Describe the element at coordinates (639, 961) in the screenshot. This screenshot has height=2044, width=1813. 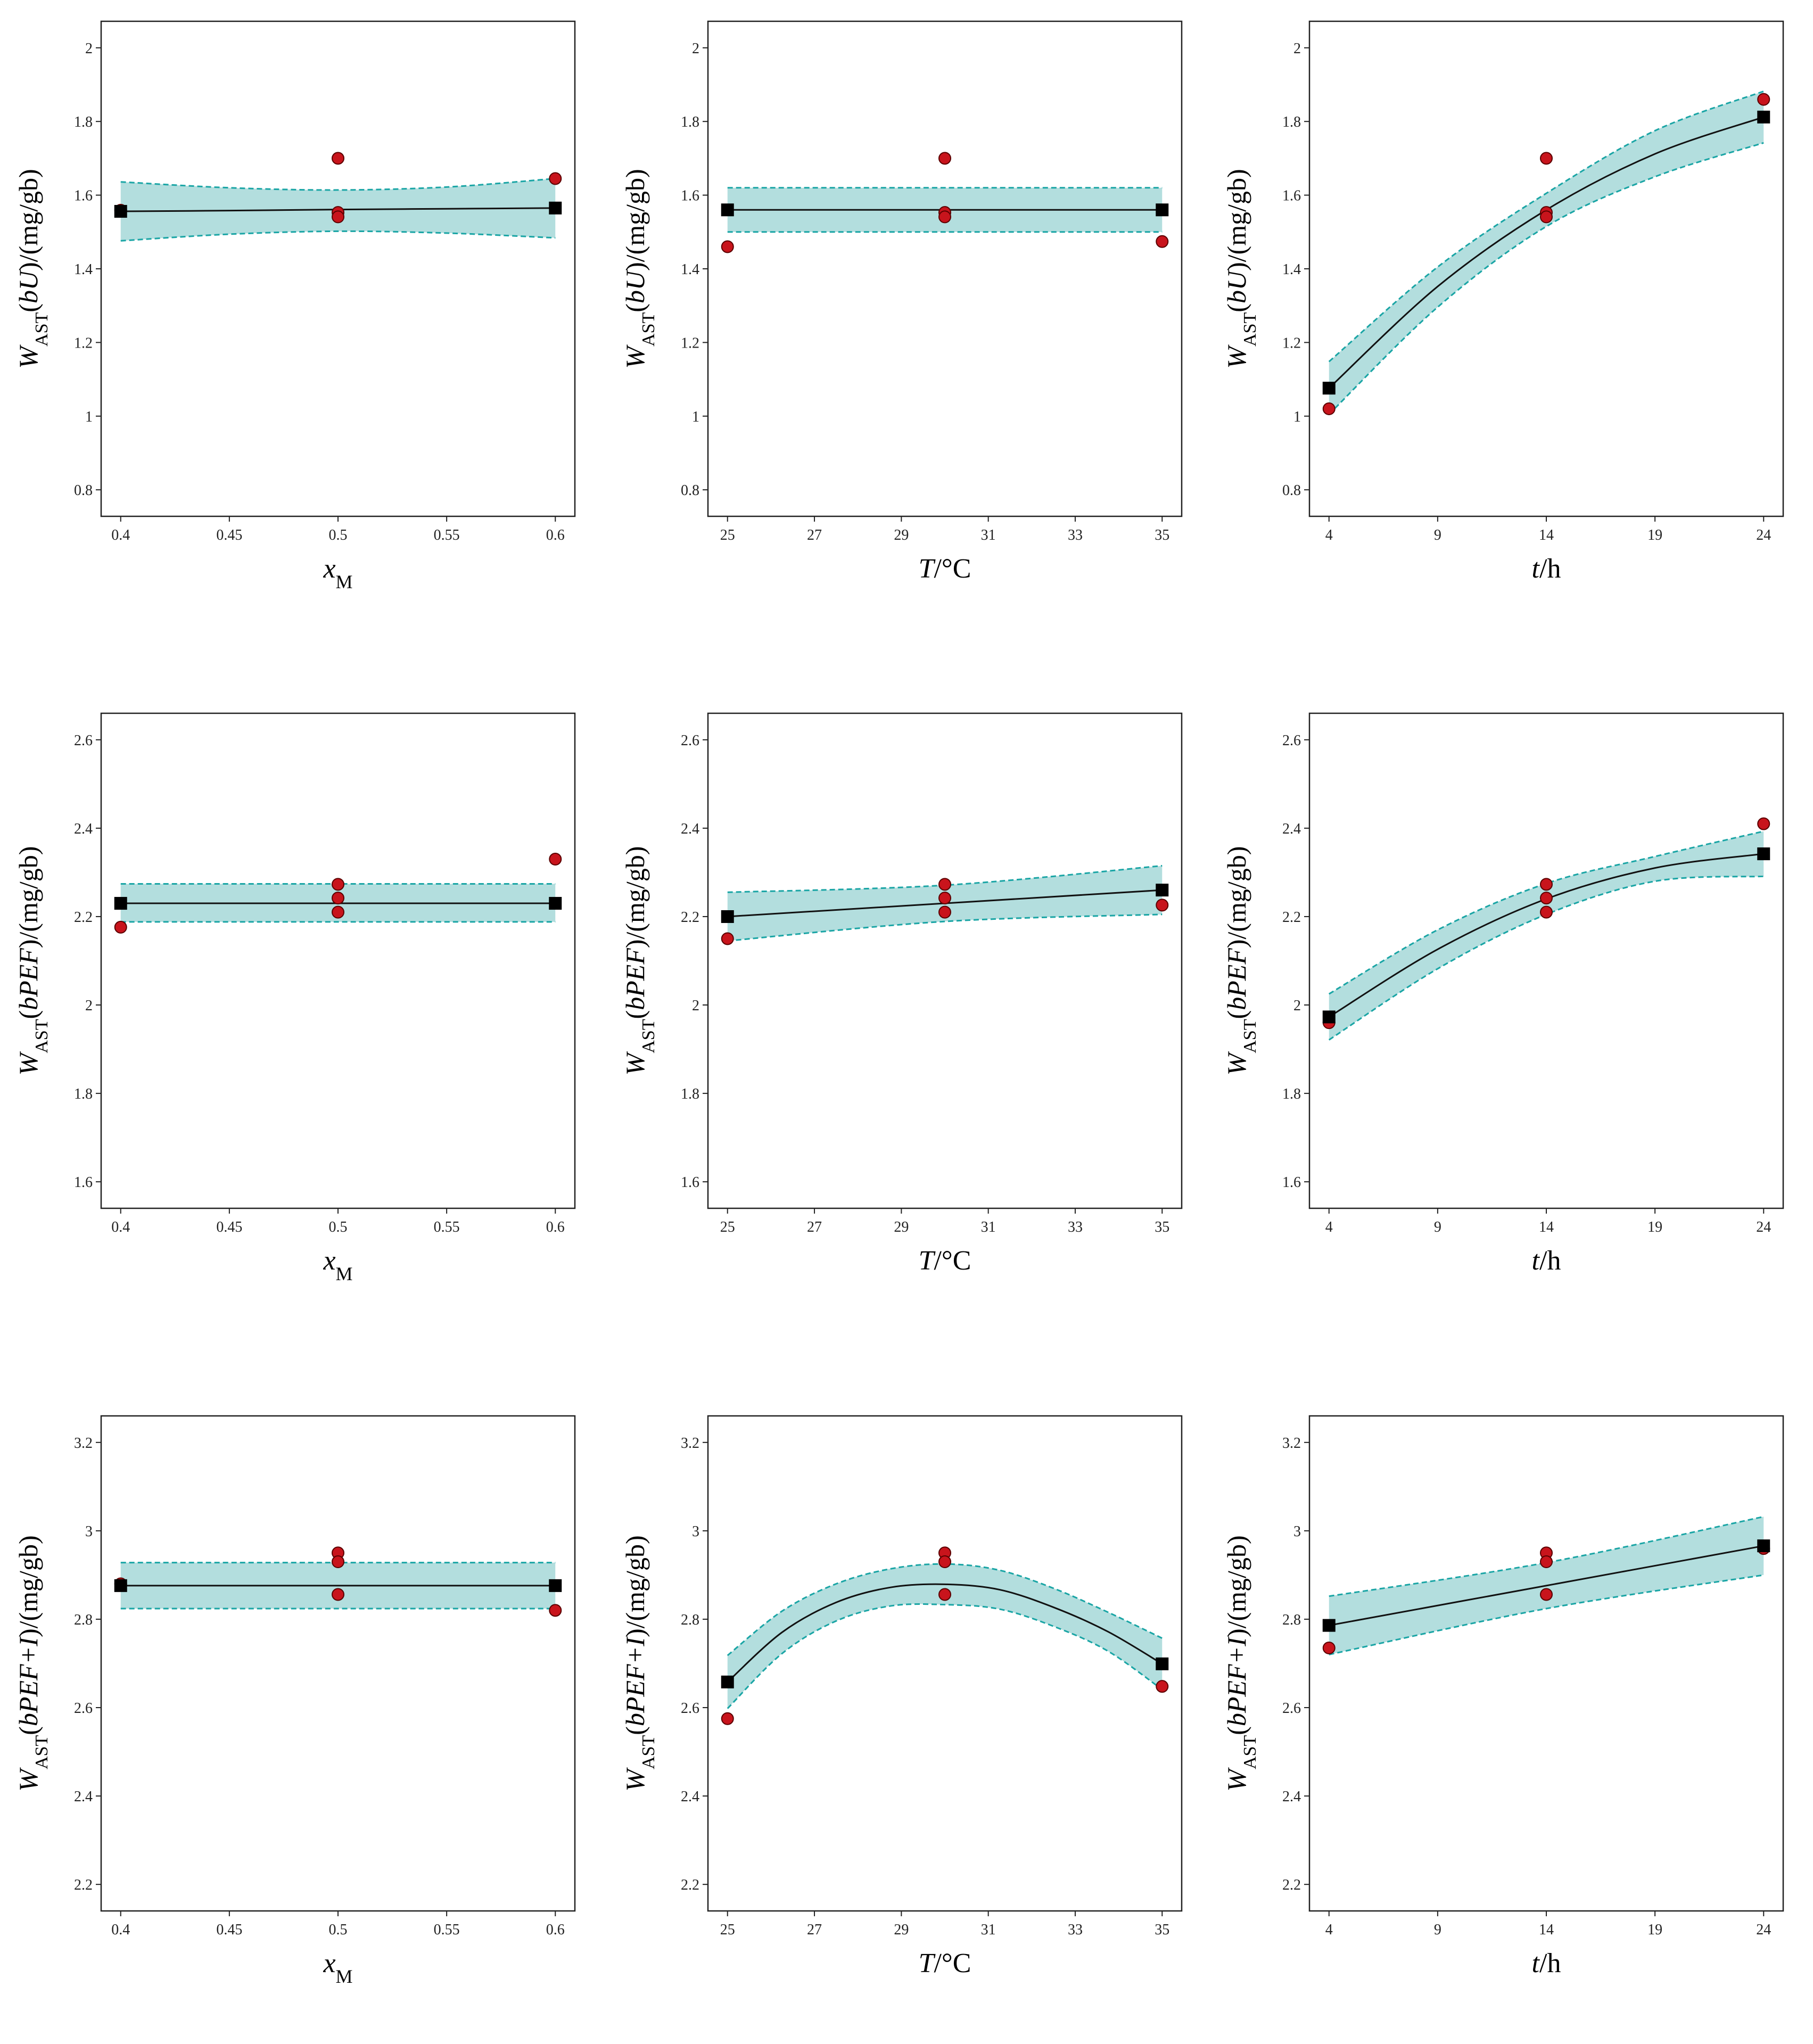
I see `y-axis-label: WAST(bPEF)/(mg/gb)` at that location.